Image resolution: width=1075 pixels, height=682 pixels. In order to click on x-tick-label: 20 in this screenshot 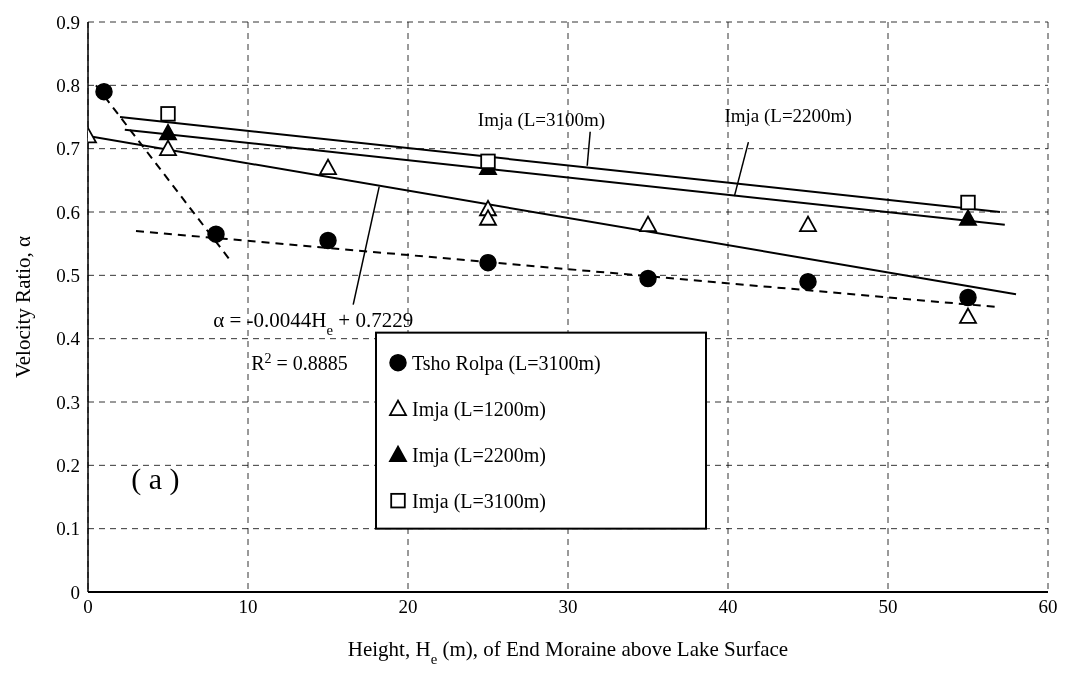, I will do `click(408, 607)`.